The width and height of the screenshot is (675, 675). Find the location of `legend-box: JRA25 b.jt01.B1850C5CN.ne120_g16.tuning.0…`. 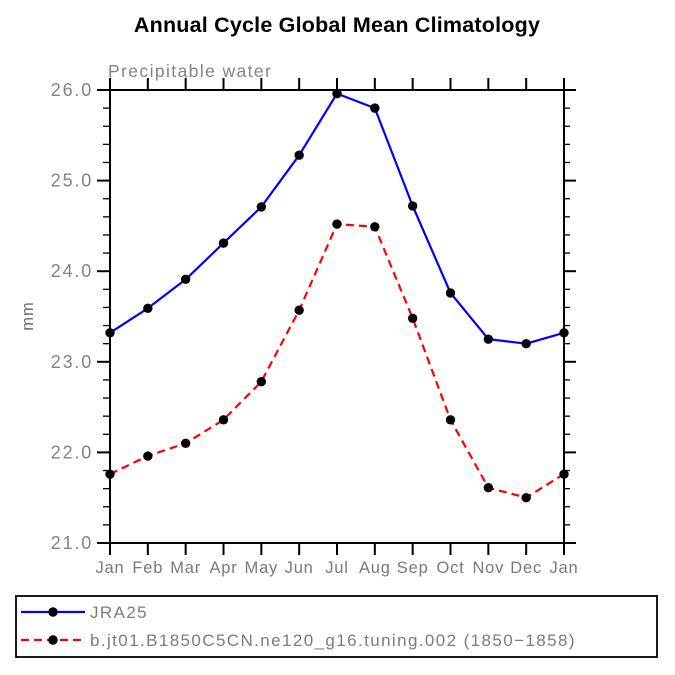

legend-box: JRA25 b.jt01.B1850C5CN.ne120_g16.tuning.0… is located at coordinates (336, 626).